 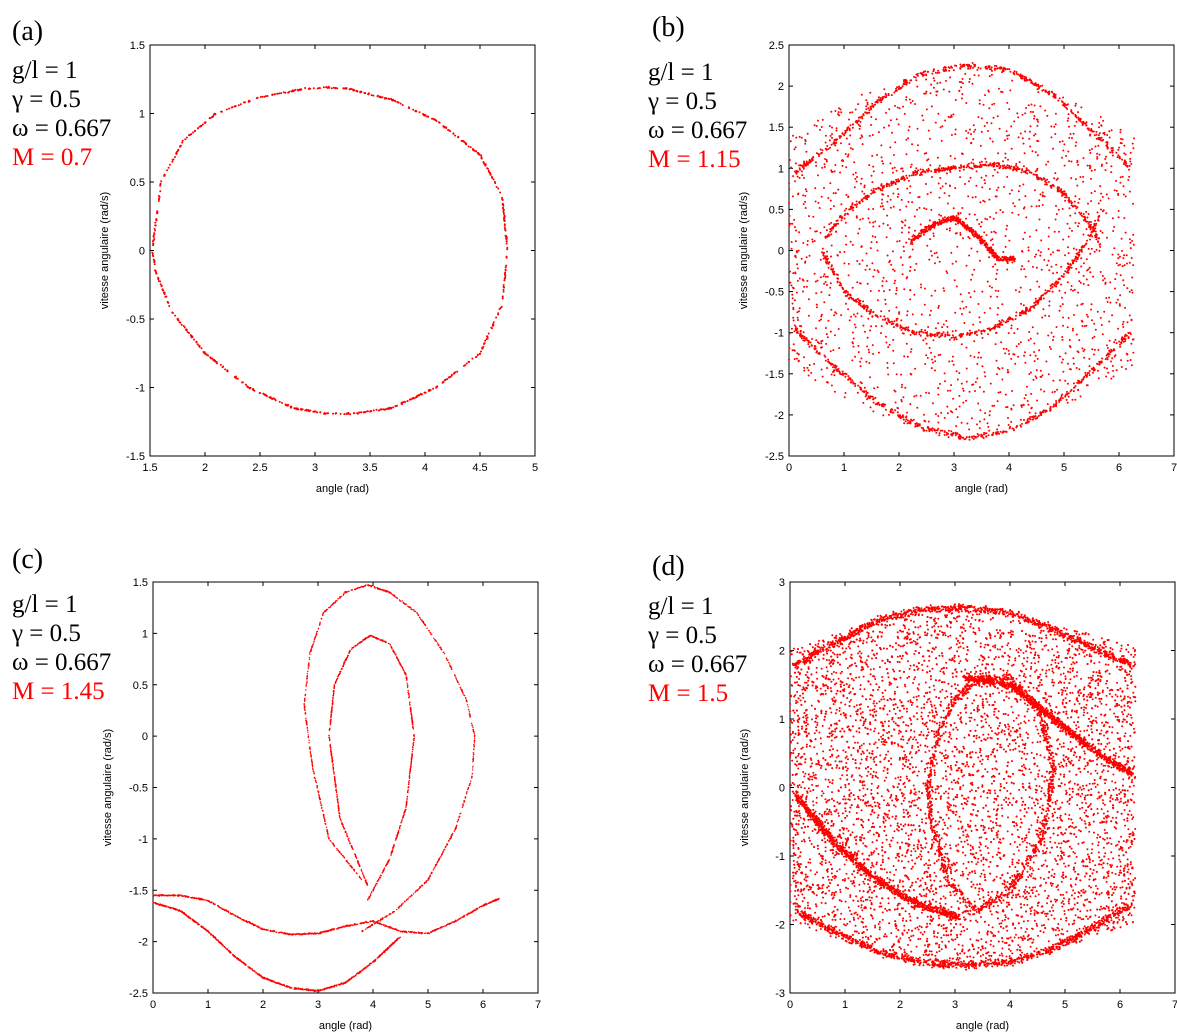 I want to click on x-tick-label: 0, so click(x=153, y=1005).